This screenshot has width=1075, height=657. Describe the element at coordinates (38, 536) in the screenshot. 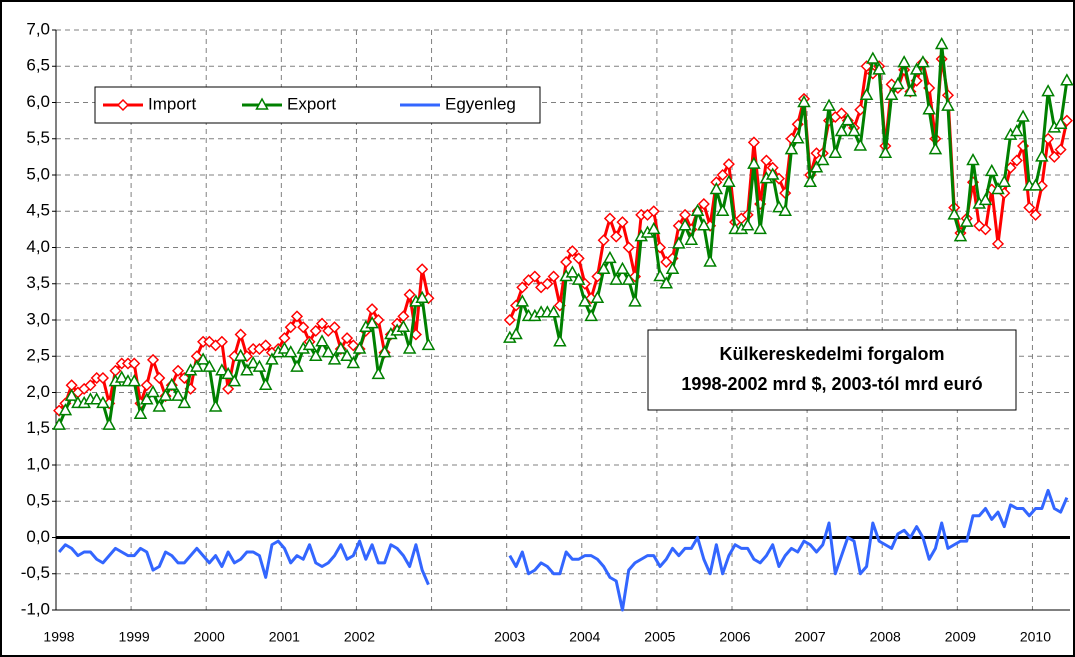

I see `y-tick-label: 0,0` at that location.